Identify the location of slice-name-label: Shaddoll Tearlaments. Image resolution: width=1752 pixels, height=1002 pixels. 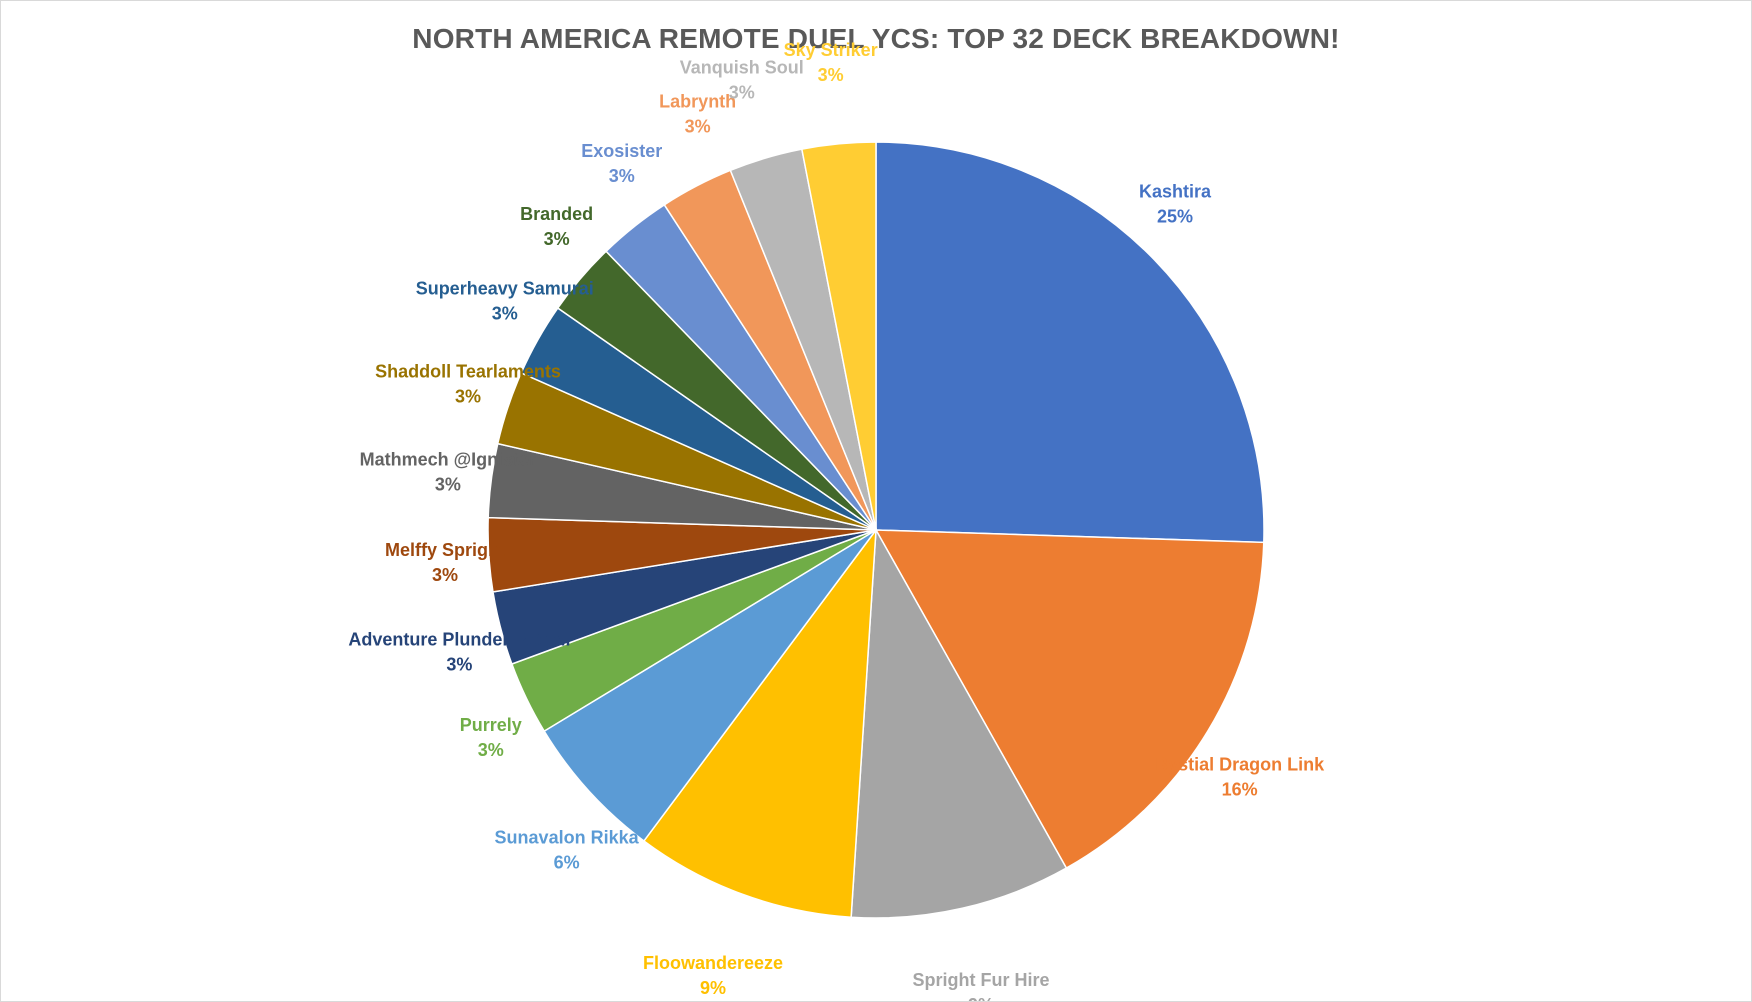
(468, 371).